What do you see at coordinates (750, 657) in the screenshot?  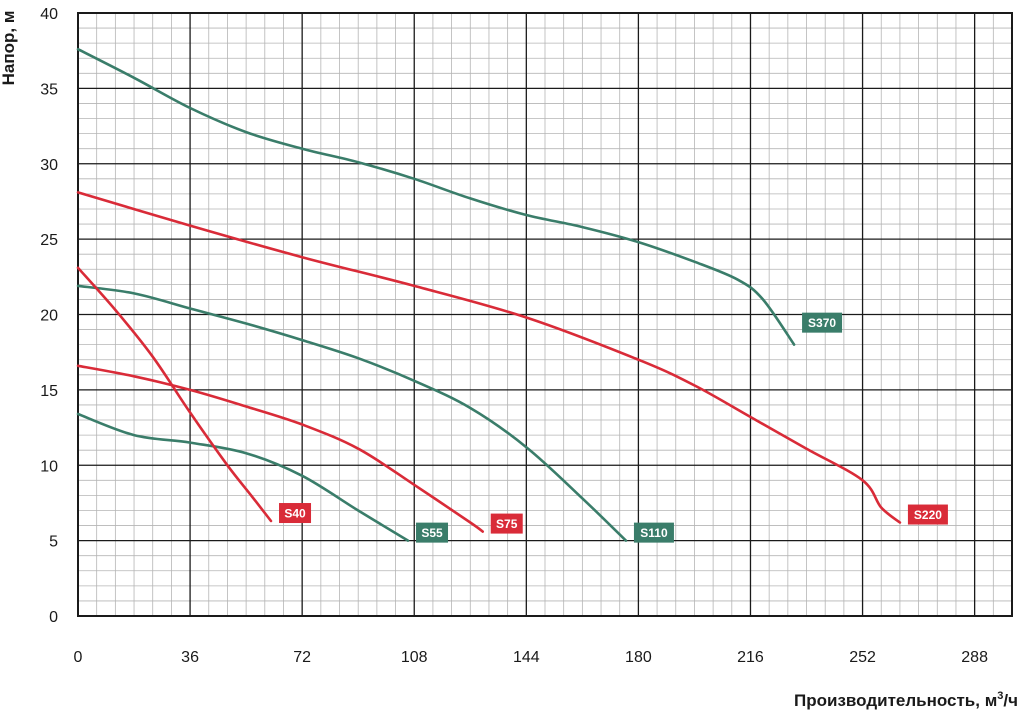 I see `x-tick-label: 216` at bounding box center [750, 657].